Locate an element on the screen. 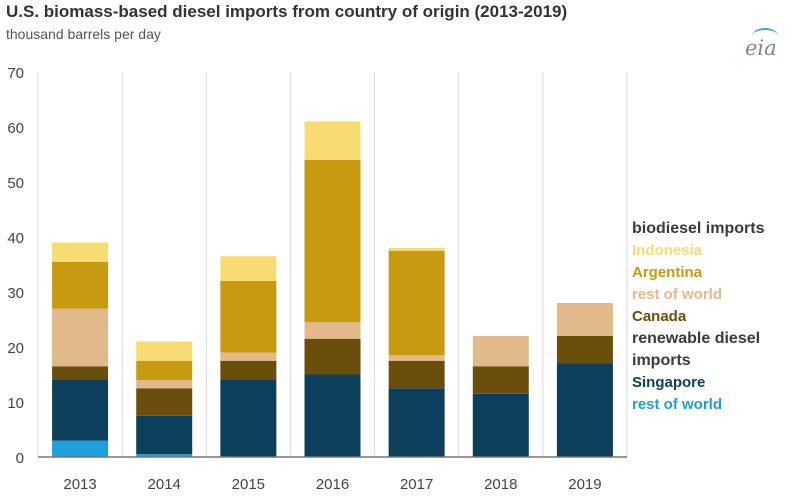 This screenshot has width=800, height=497. bar-bd_id-2013 is located at coordinates (80, 252).